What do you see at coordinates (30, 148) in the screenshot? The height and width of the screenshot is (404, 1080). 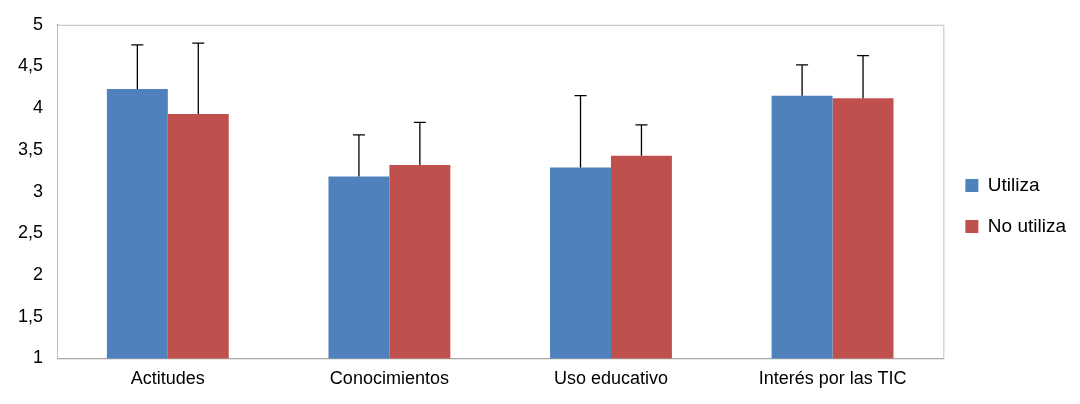 I see `y-tick-label: 3,5` at bounding box center [30, 148].